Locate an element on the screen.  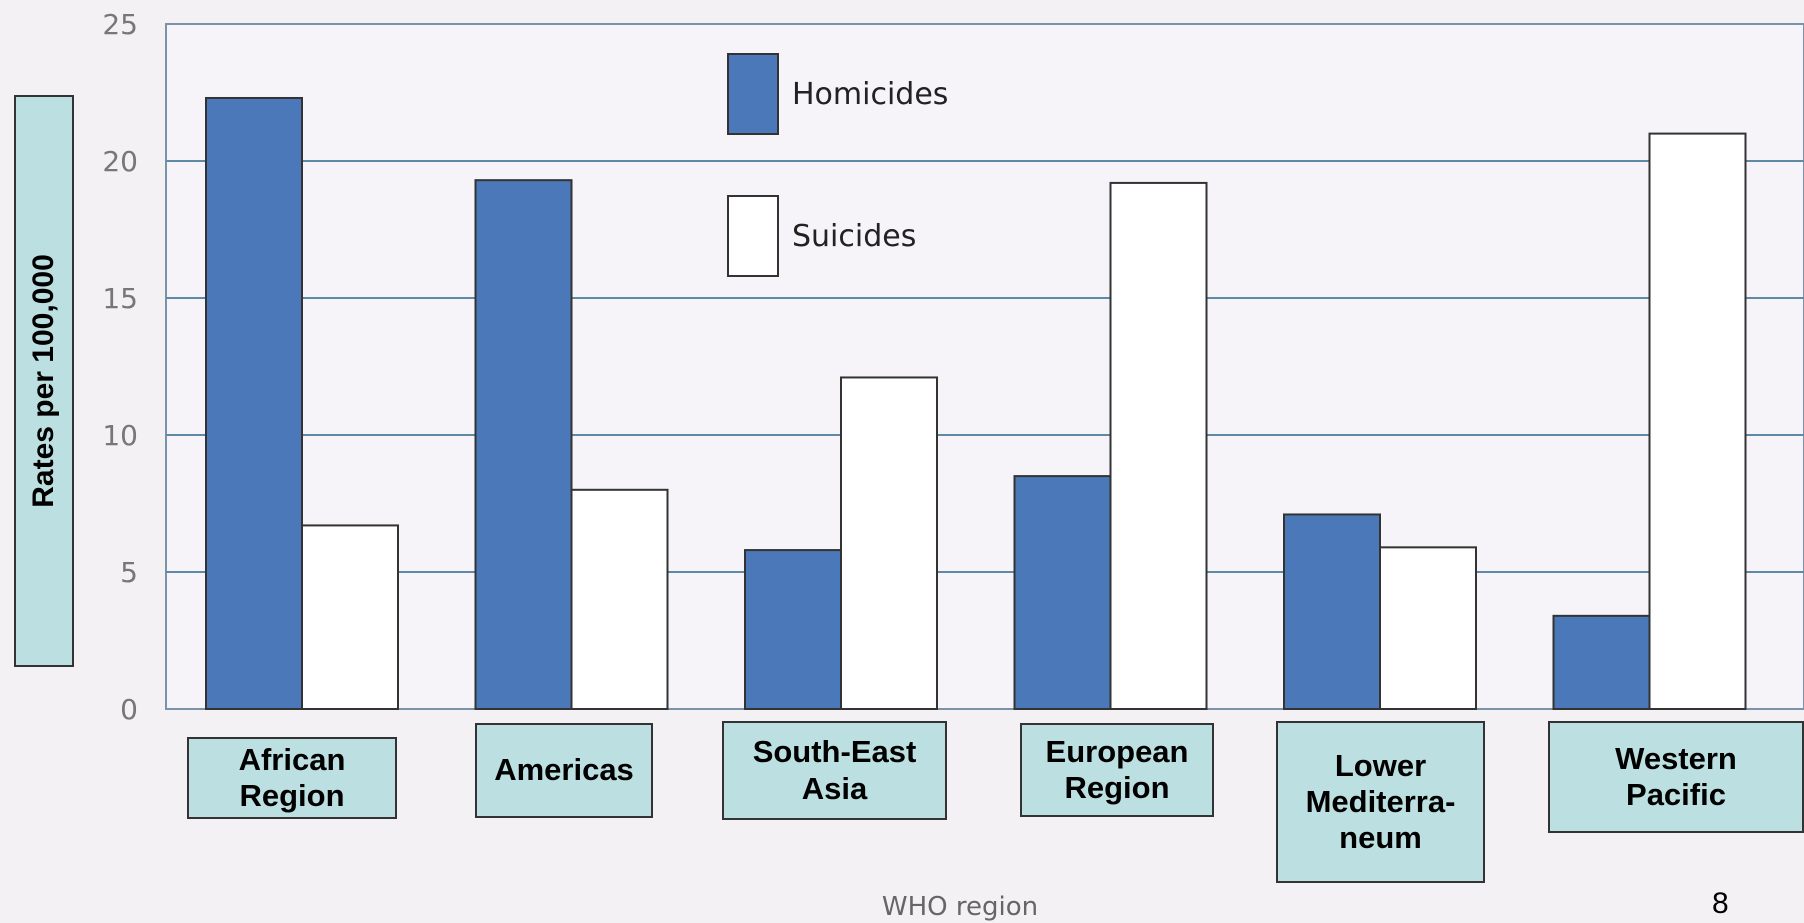
x-axis-label: WHO region is located at coordinates (960, 907).